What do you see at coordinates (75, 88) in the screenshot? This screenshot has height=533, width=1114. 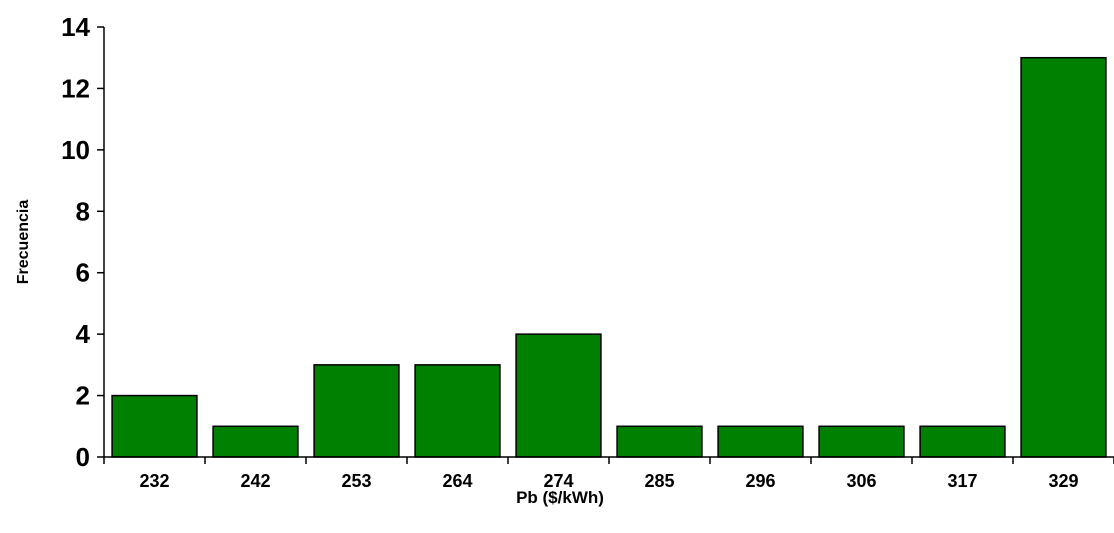 I see `y-tick-label: 12` at bounding box center [75, 88].